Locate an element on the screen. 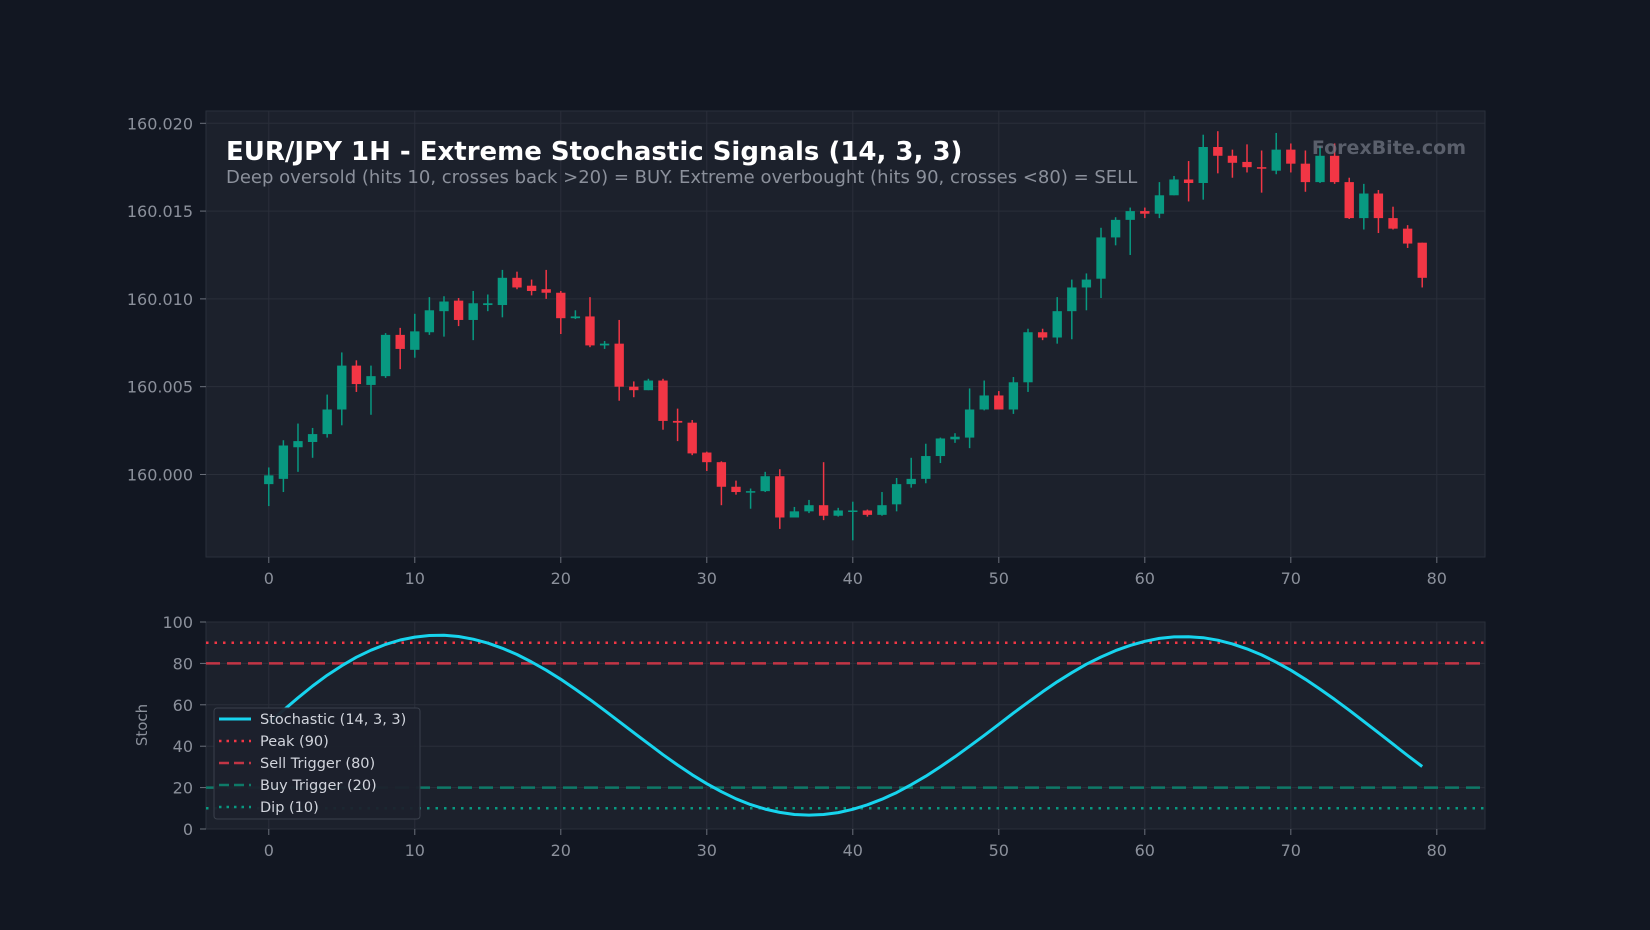  stochastic-x-axis: 0 10 20 30 40 50 60 70 80 is located at coordinates (855, 844).